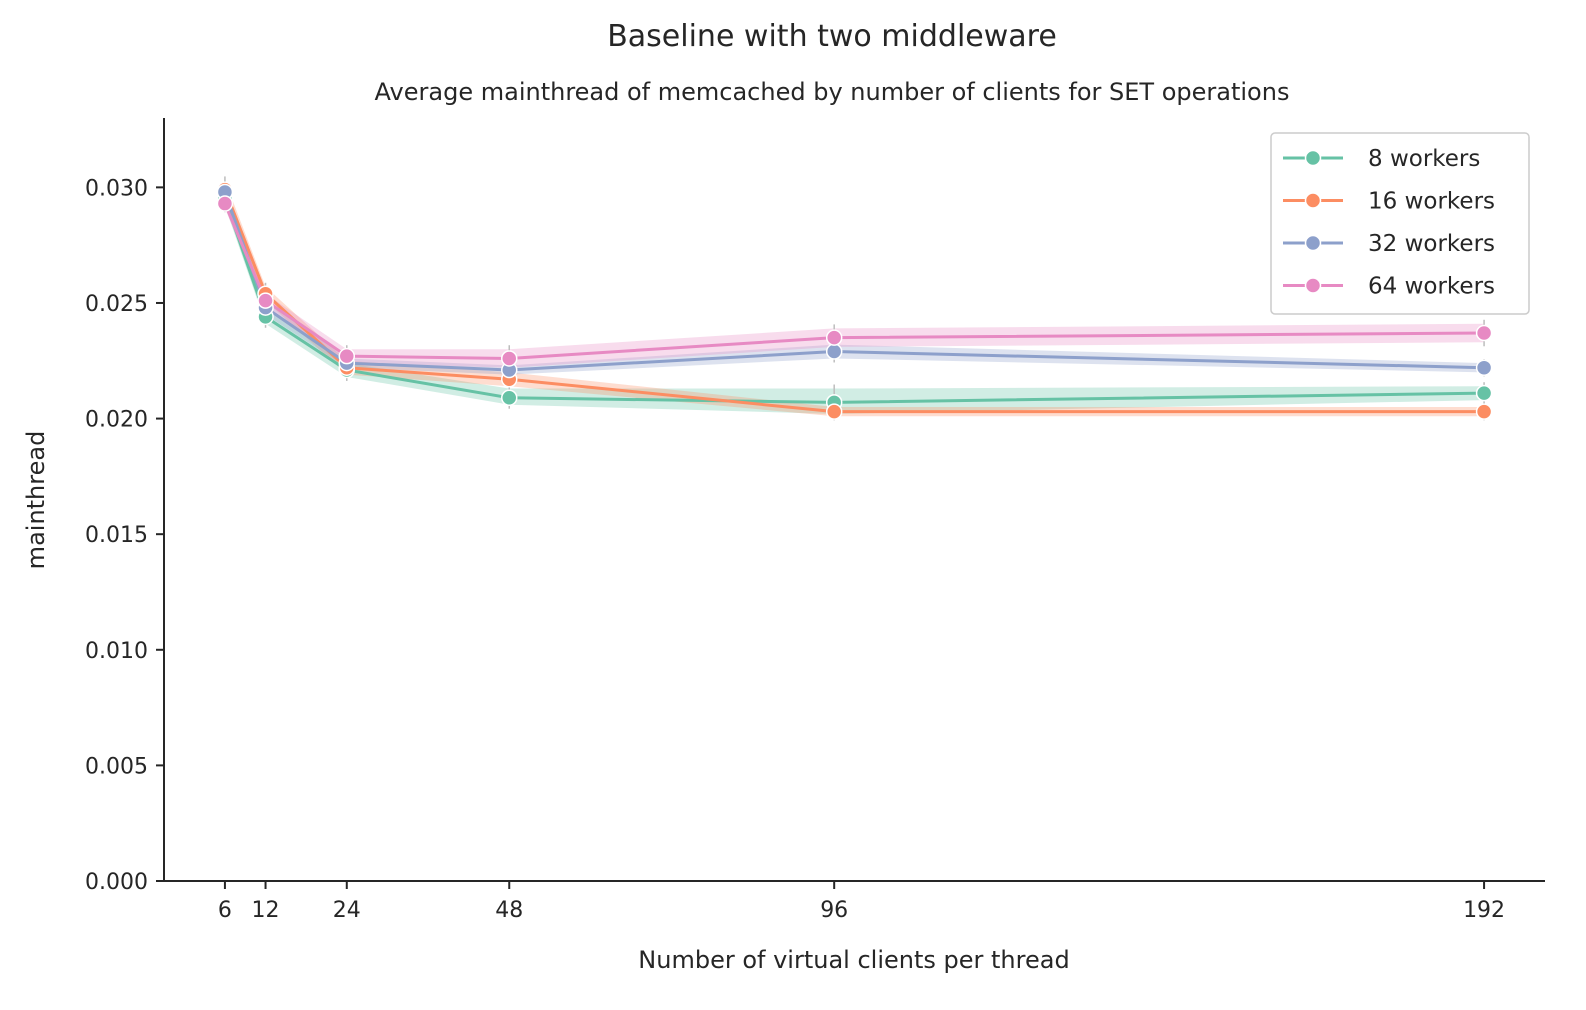  I want to click on x-tick-label-12: 12, so click(266, 910).